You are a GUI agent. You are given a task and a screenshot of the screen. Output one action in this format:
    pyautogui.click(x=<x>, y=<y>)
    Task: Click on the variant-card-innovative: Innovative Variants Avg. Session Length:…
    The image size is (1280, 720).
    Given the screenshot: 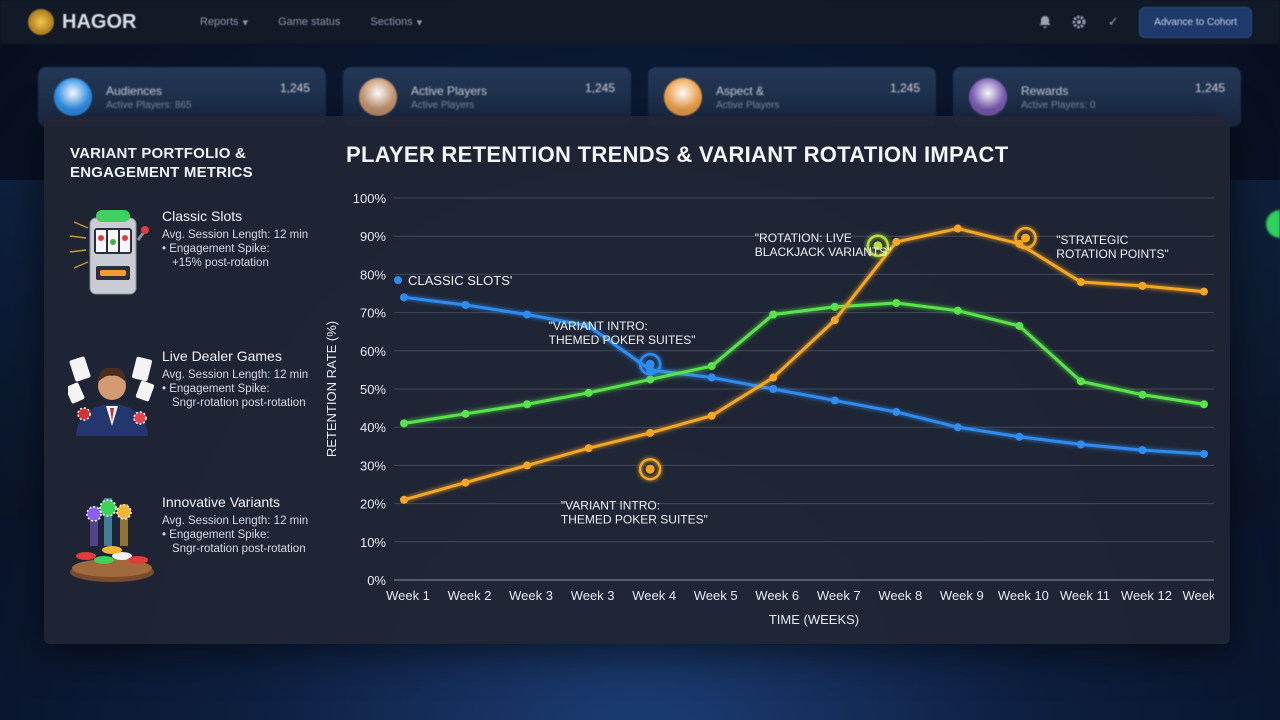 What is the action you would take?
    pyautogui.click(x=198, y=544)
    